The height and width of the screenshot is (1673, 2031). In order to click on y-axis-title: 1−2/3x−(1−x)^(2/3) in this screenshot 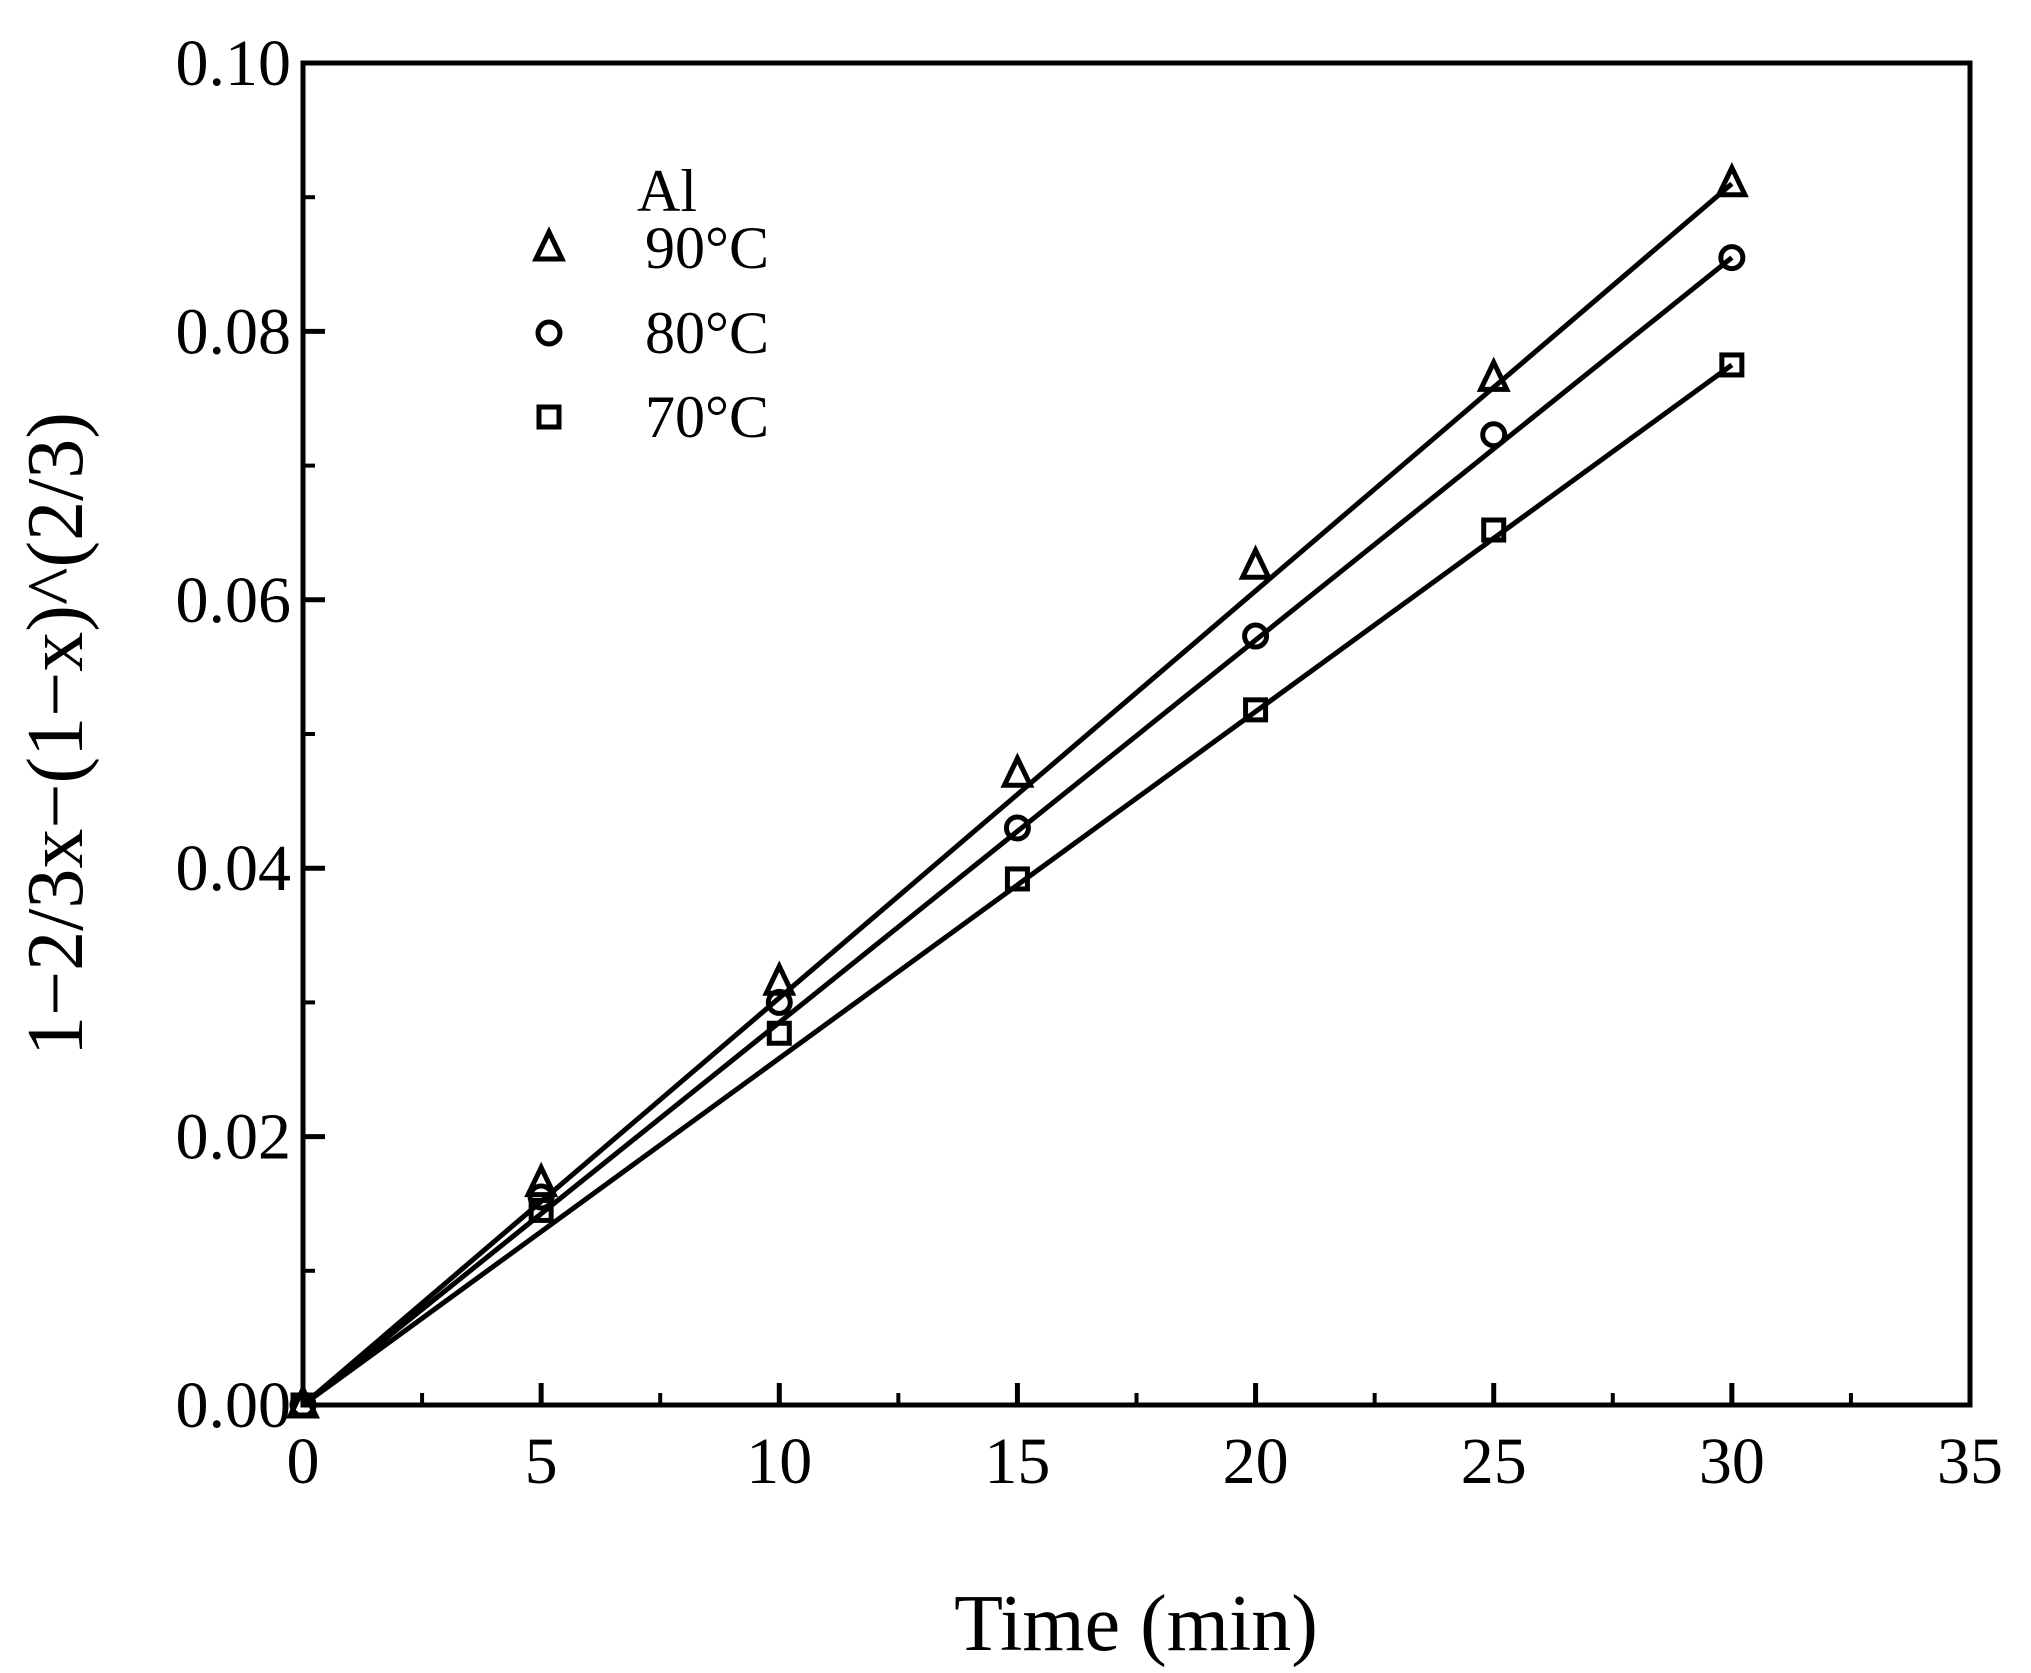, I will do `click(56, 734)`.